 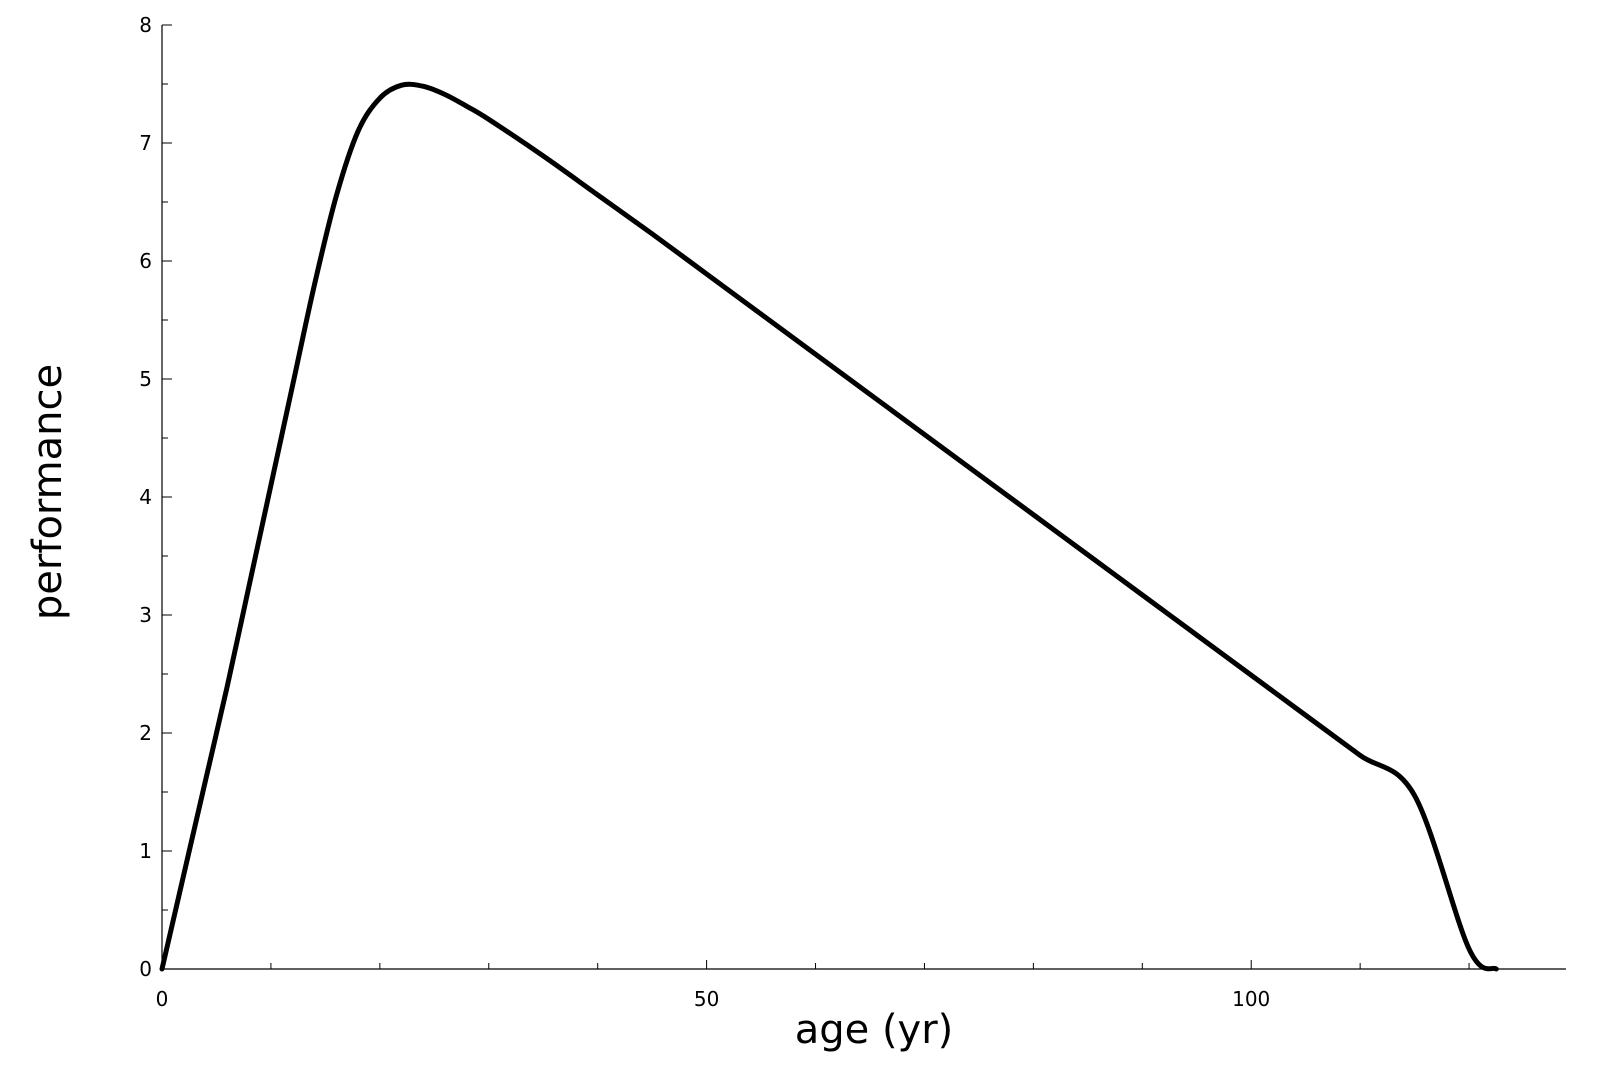 What do you see at coordinates (145, 143) in the screenshot?
I see `y-tick-label: 7` at bounding box center [145, 143].